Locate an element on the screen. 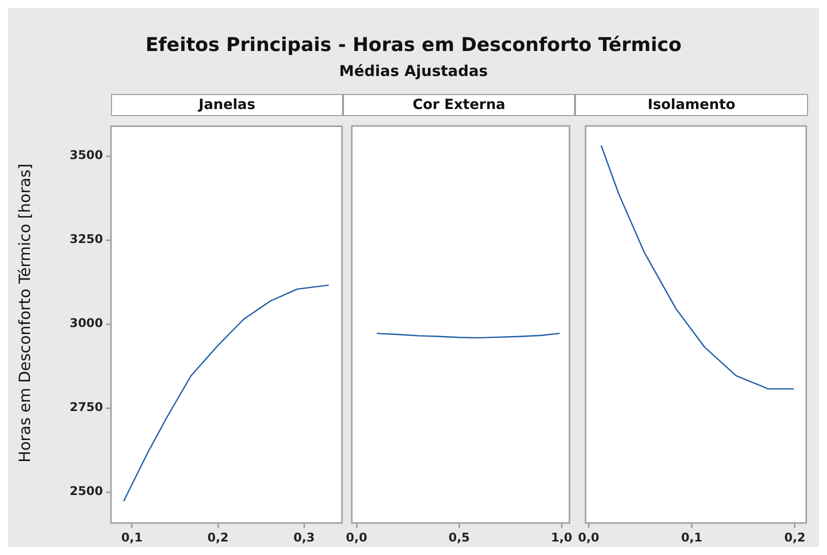  chart-subtitle: Médias Ajustadas is located at coordinates (413, 71).